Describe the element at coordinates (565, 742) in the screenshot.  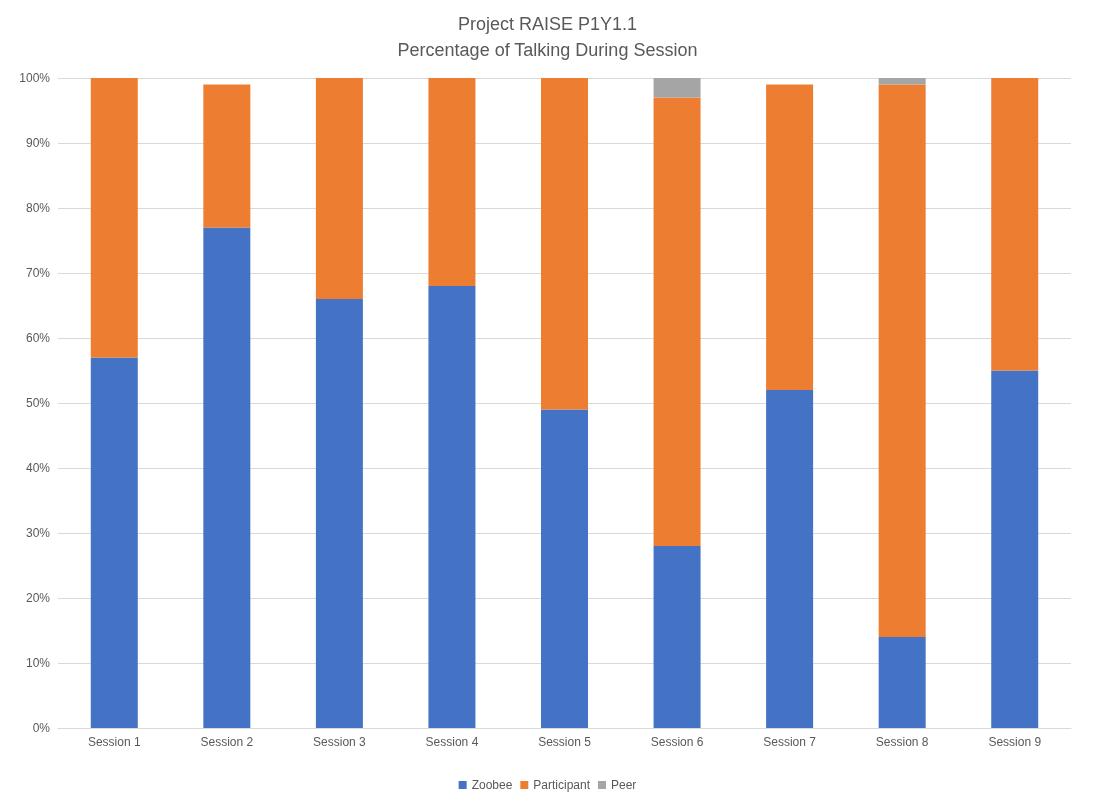
I see `x-tick-label: Session 5` at that location.